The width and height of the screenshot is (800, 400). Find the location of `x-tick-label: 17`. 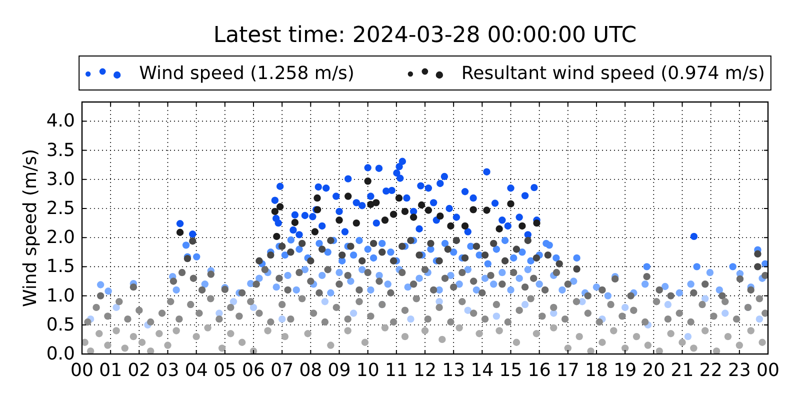

x-tick-label: 17 is located at coordinates (568, 370).